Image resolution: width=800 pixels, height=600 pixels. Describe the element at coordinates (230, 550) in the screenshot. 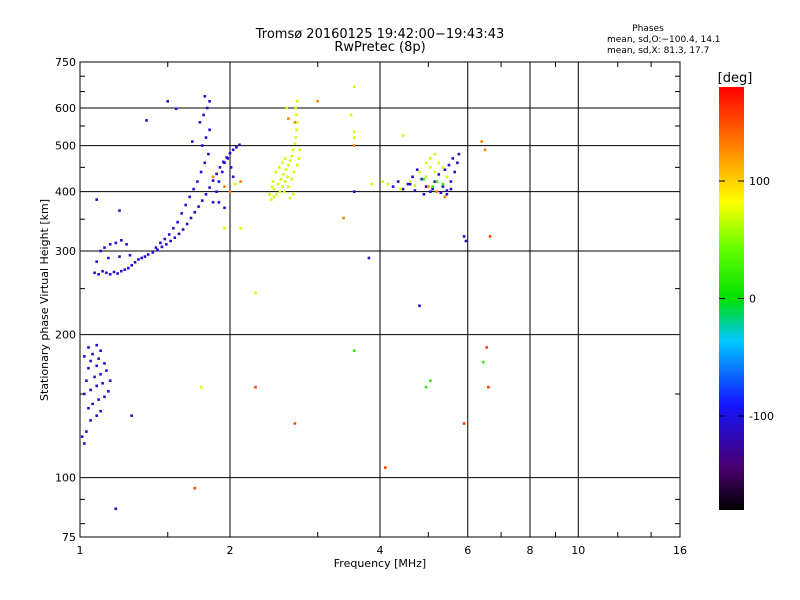

I see `x-tick-label: 2` at that location.